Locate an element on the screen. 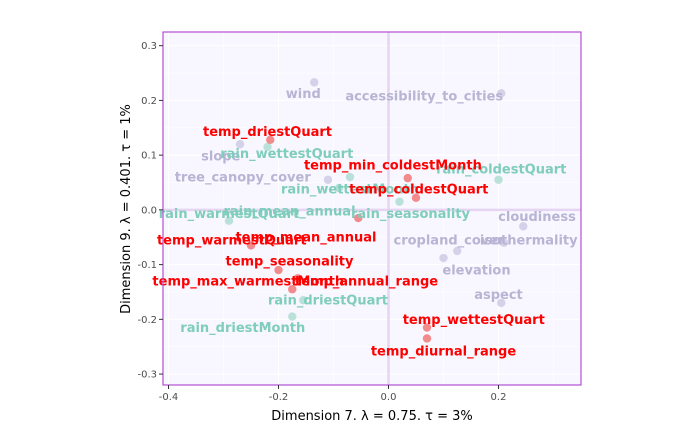 The image size is (700, 432). x-tick-label: -0.4 is located at coordinates (169, 397).